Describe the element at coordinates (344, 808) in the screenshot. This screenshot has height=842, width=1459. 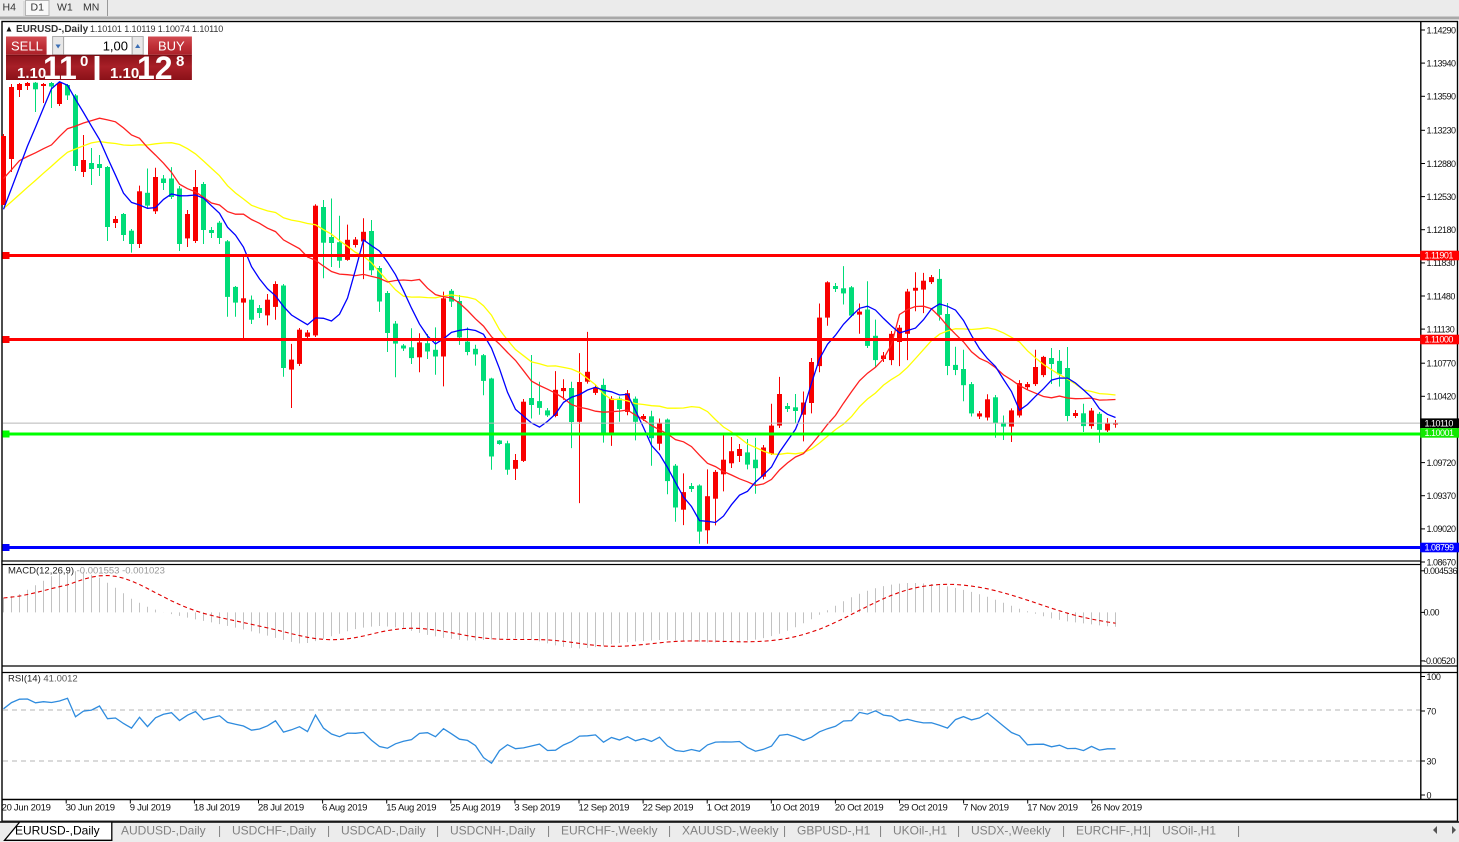
I see `svg-text: 6 Aug 2019` at that location.